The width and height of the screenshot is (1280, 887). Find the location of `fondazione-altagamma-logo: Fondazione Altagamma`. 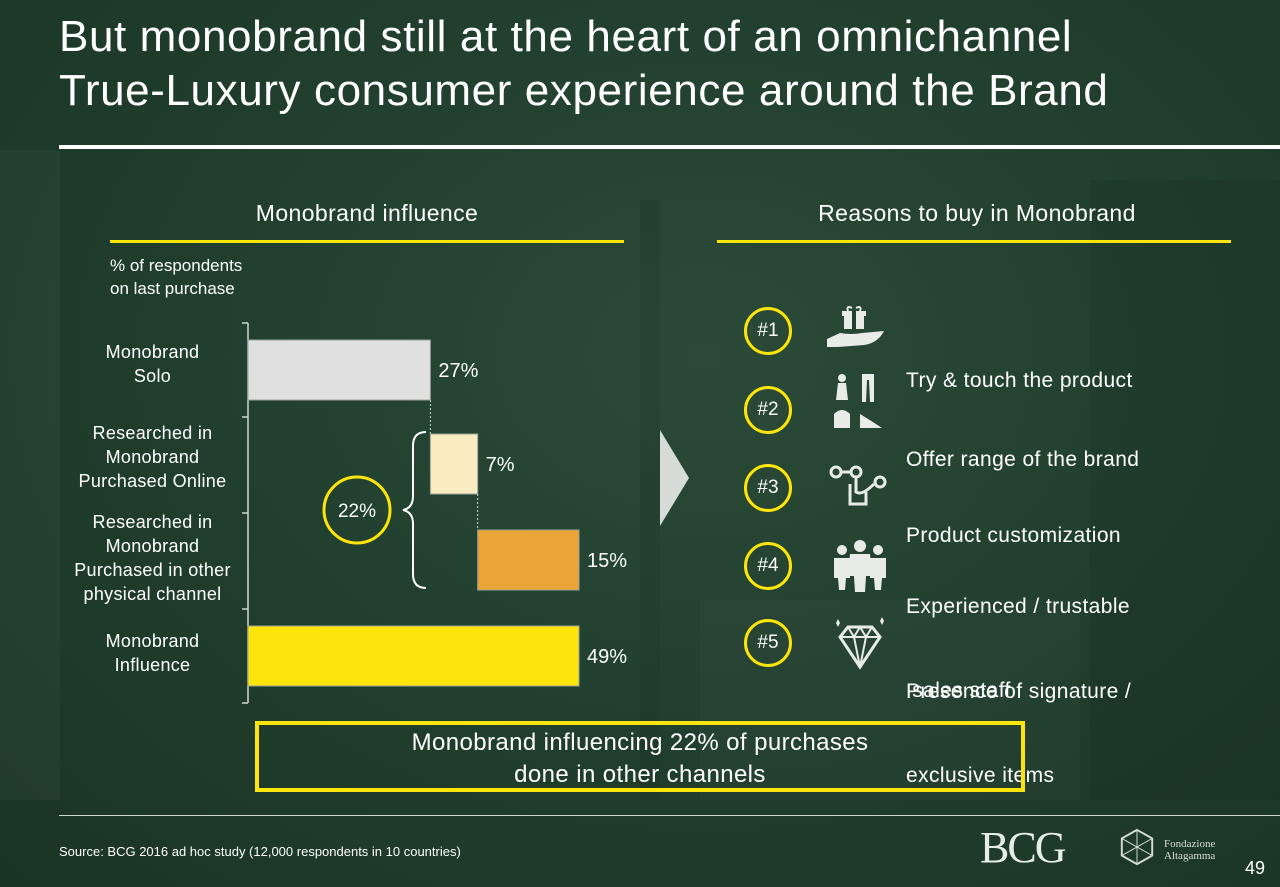

fondazione-altagamma-logo: Fondazione Altagamma is located at coordinates (1189, 850).